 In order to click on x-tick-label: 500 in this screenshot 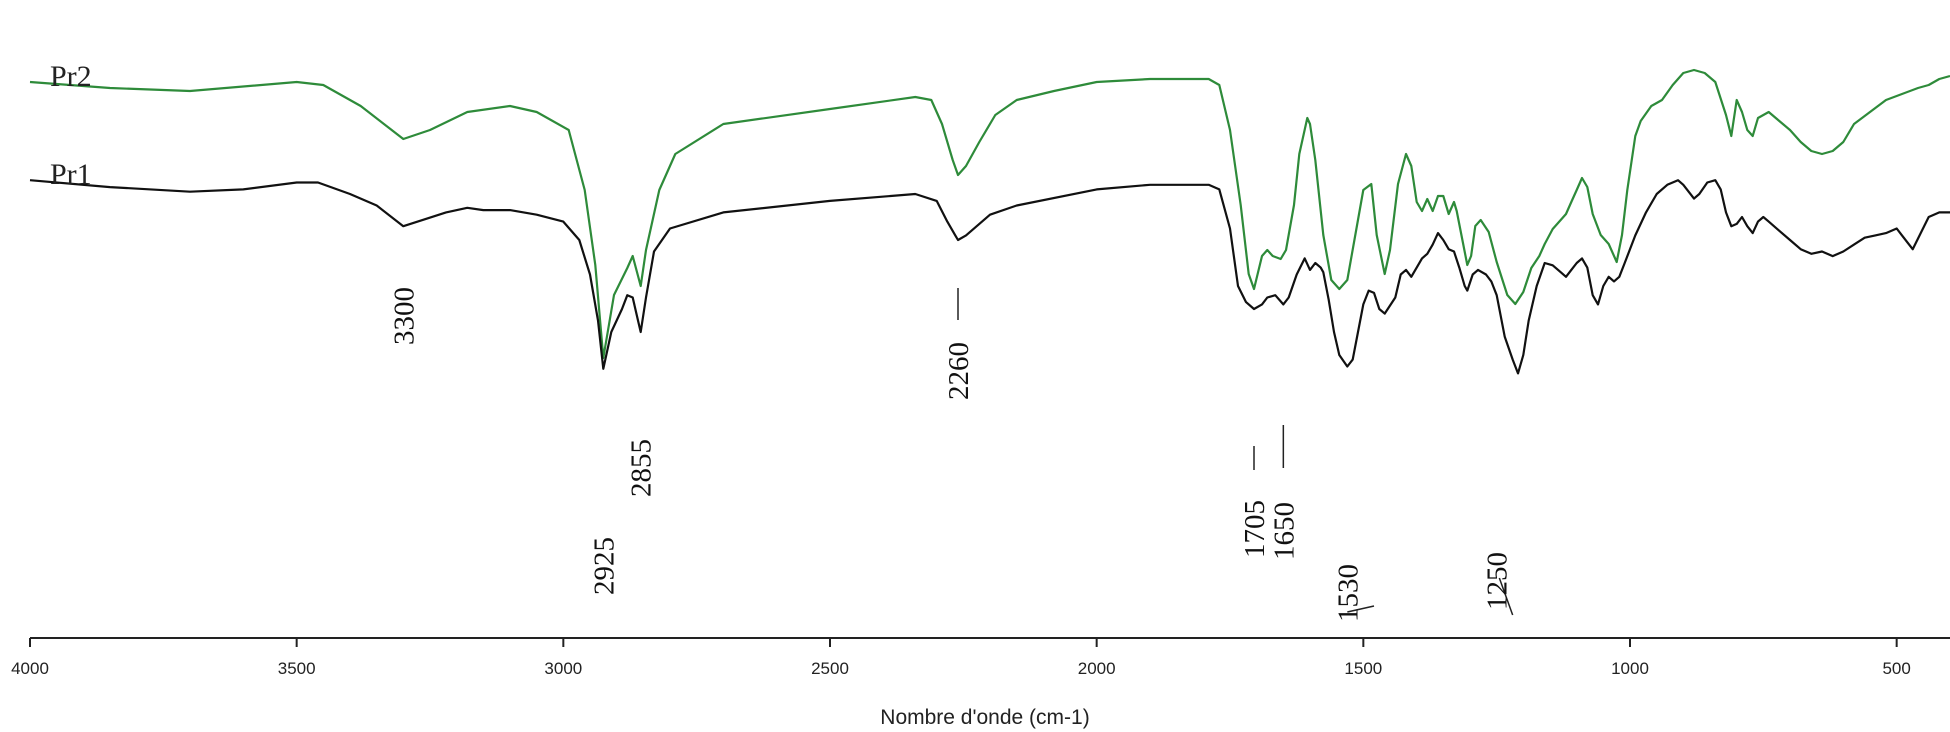, I will do `click(1896, 668)`.